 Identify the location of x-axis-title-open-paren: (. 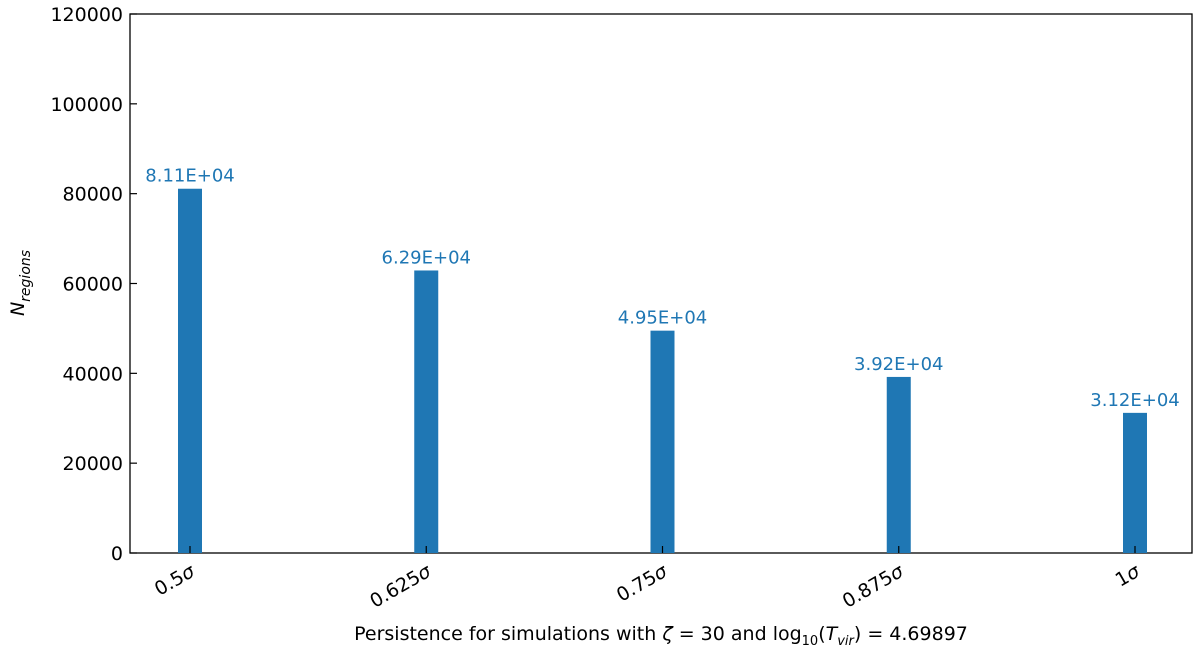
(821, 634).